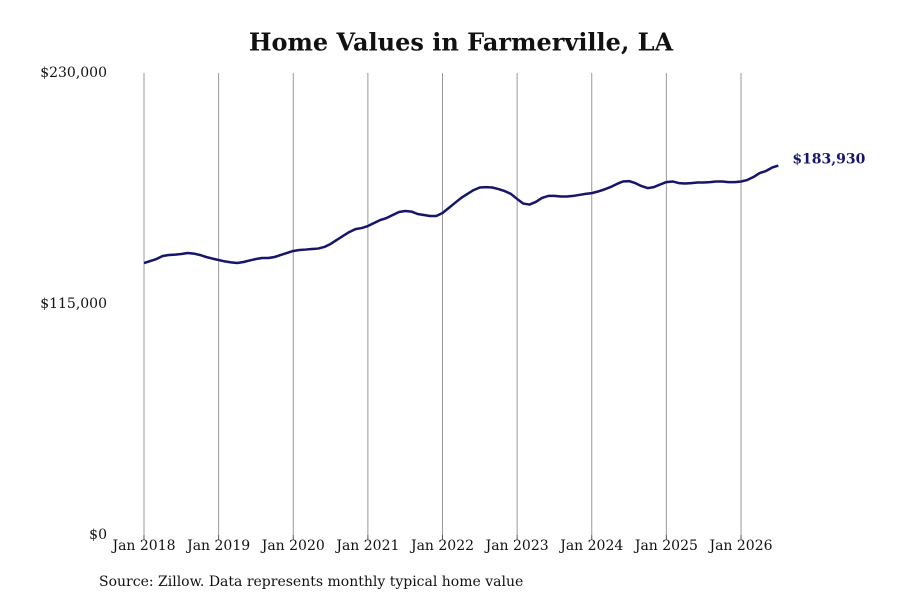  I want to click on data-label: $183,930, so click(828, 160).